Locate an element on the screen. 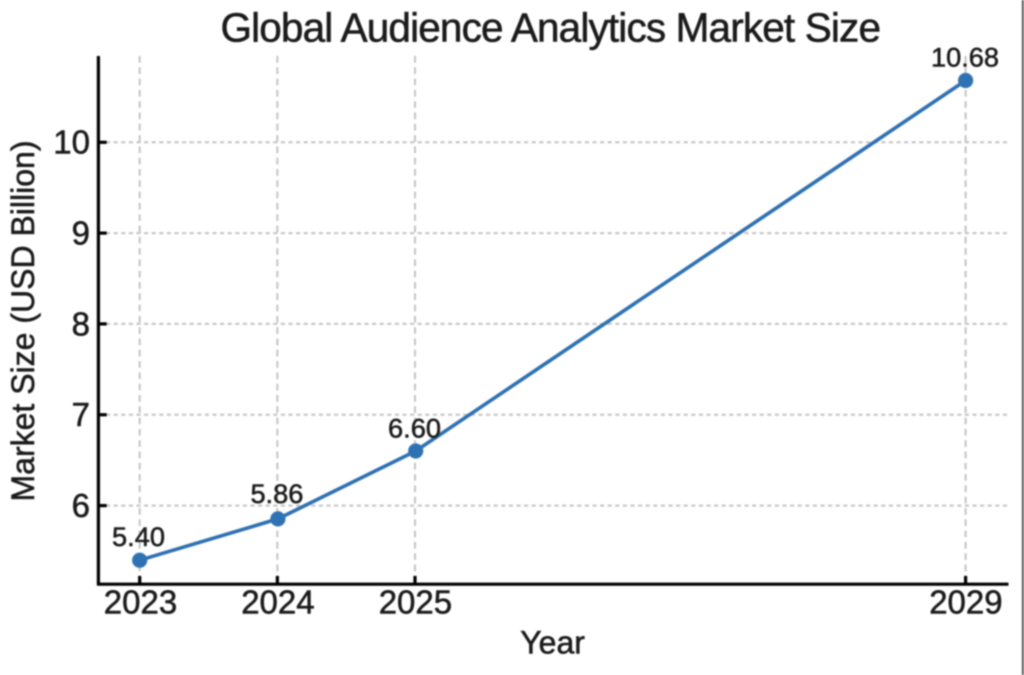 This screenshot has height=675, width=1024. svg-text: 6.60 is located at coordinates (414, 428).